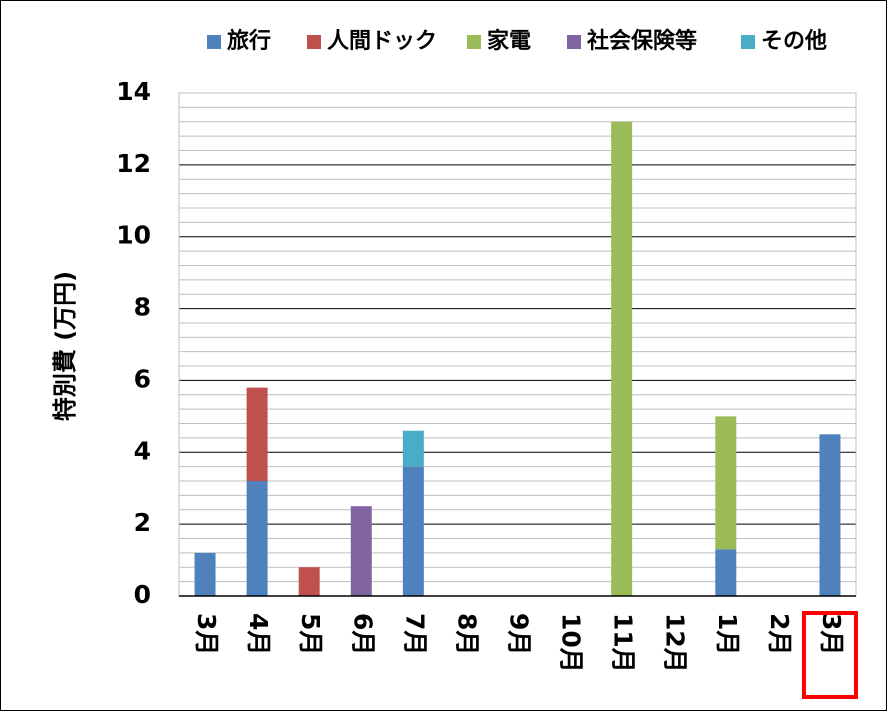 The width and height of the screenshot is (887, 712). Describe the element at coordinates (466, 634) in the screenshot. I see `x-tick-label: 8月` at that location.